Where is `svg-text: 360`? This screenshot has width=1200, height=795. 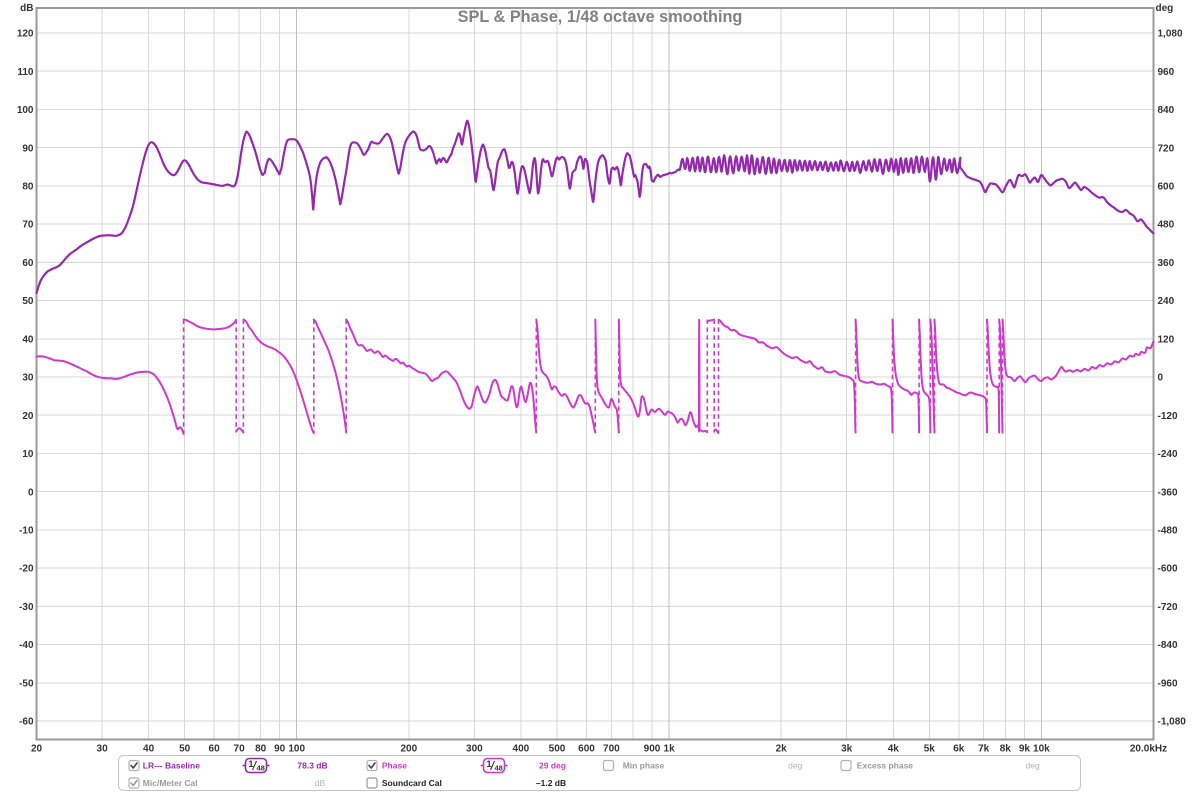
svg-text: 360 is located at coordinates (1166, 263).